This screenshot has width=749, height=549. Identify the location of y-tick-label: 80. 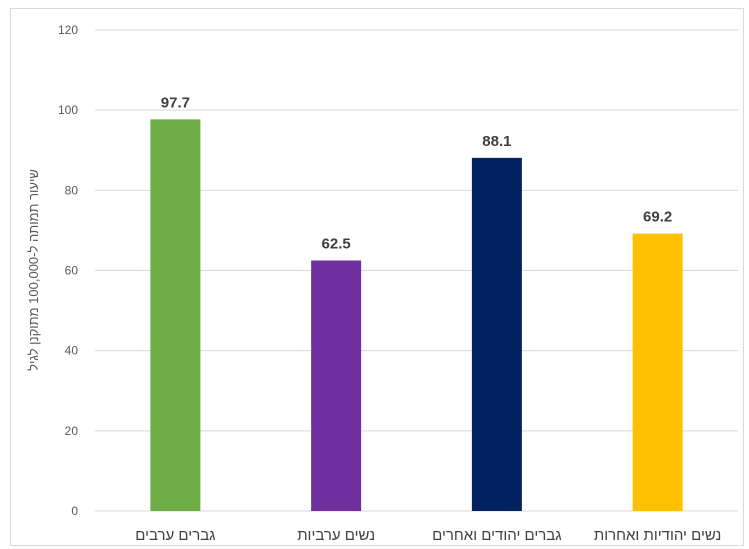
(72, 190).